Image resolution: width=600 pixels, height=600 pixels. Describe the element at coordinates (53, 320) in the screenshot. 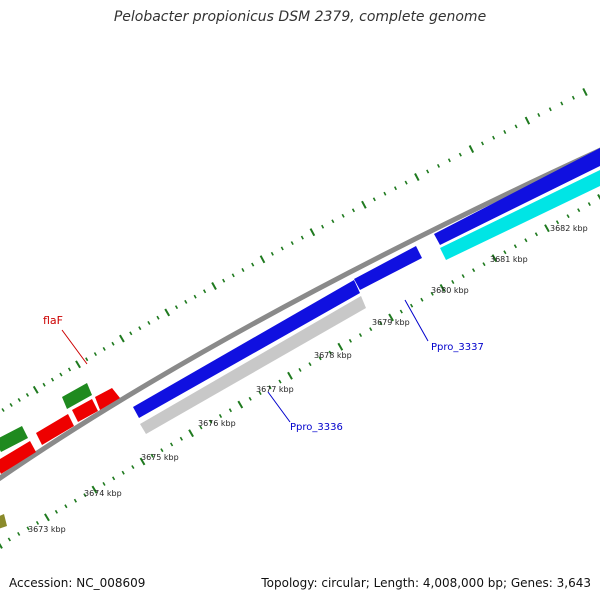

I see `gene-label-flaF: flaF` at that location.